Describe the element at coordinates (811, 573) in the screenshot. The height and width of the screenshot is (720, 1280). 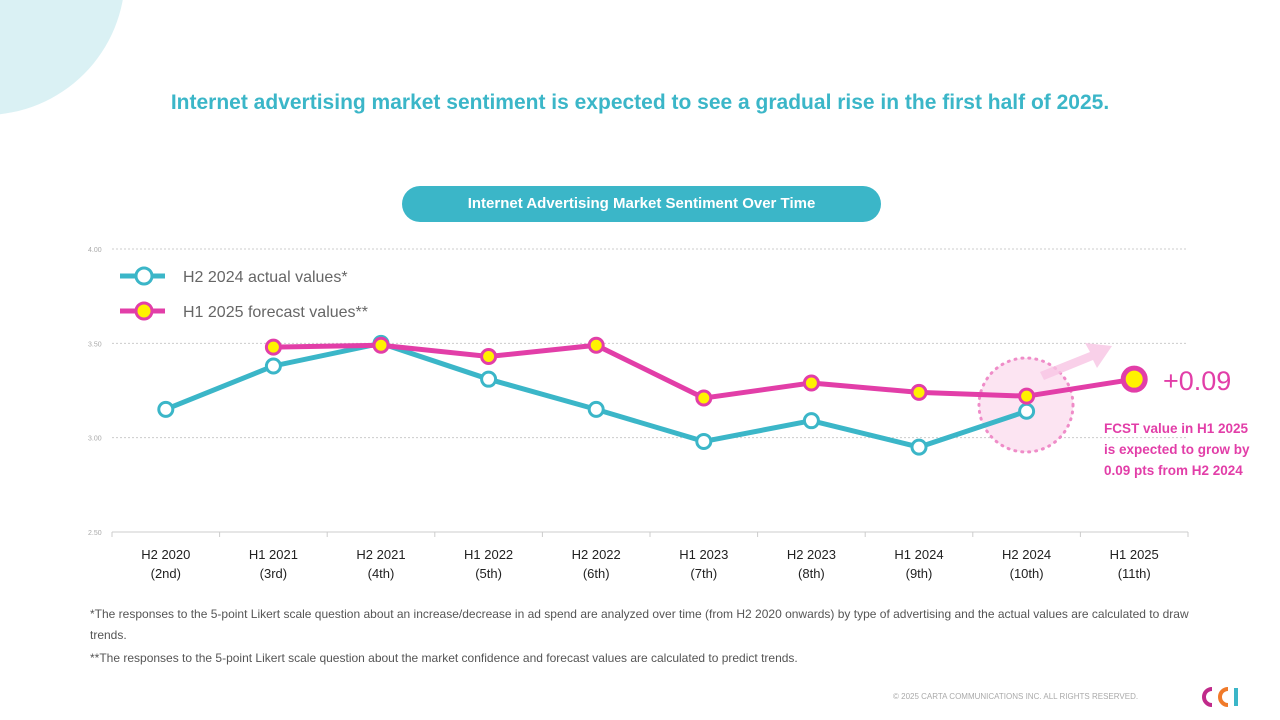
I see `x-tick-label: (8th)` at that location.